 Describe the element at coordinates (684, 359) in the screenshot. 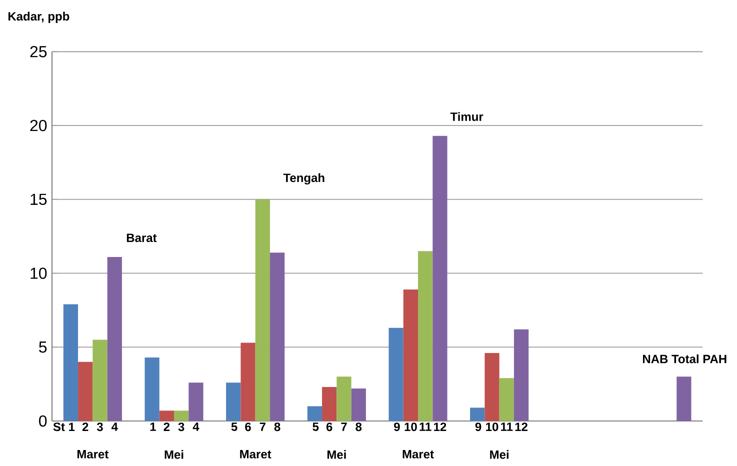

I see `annotation: NAB Total PAH` at that location.